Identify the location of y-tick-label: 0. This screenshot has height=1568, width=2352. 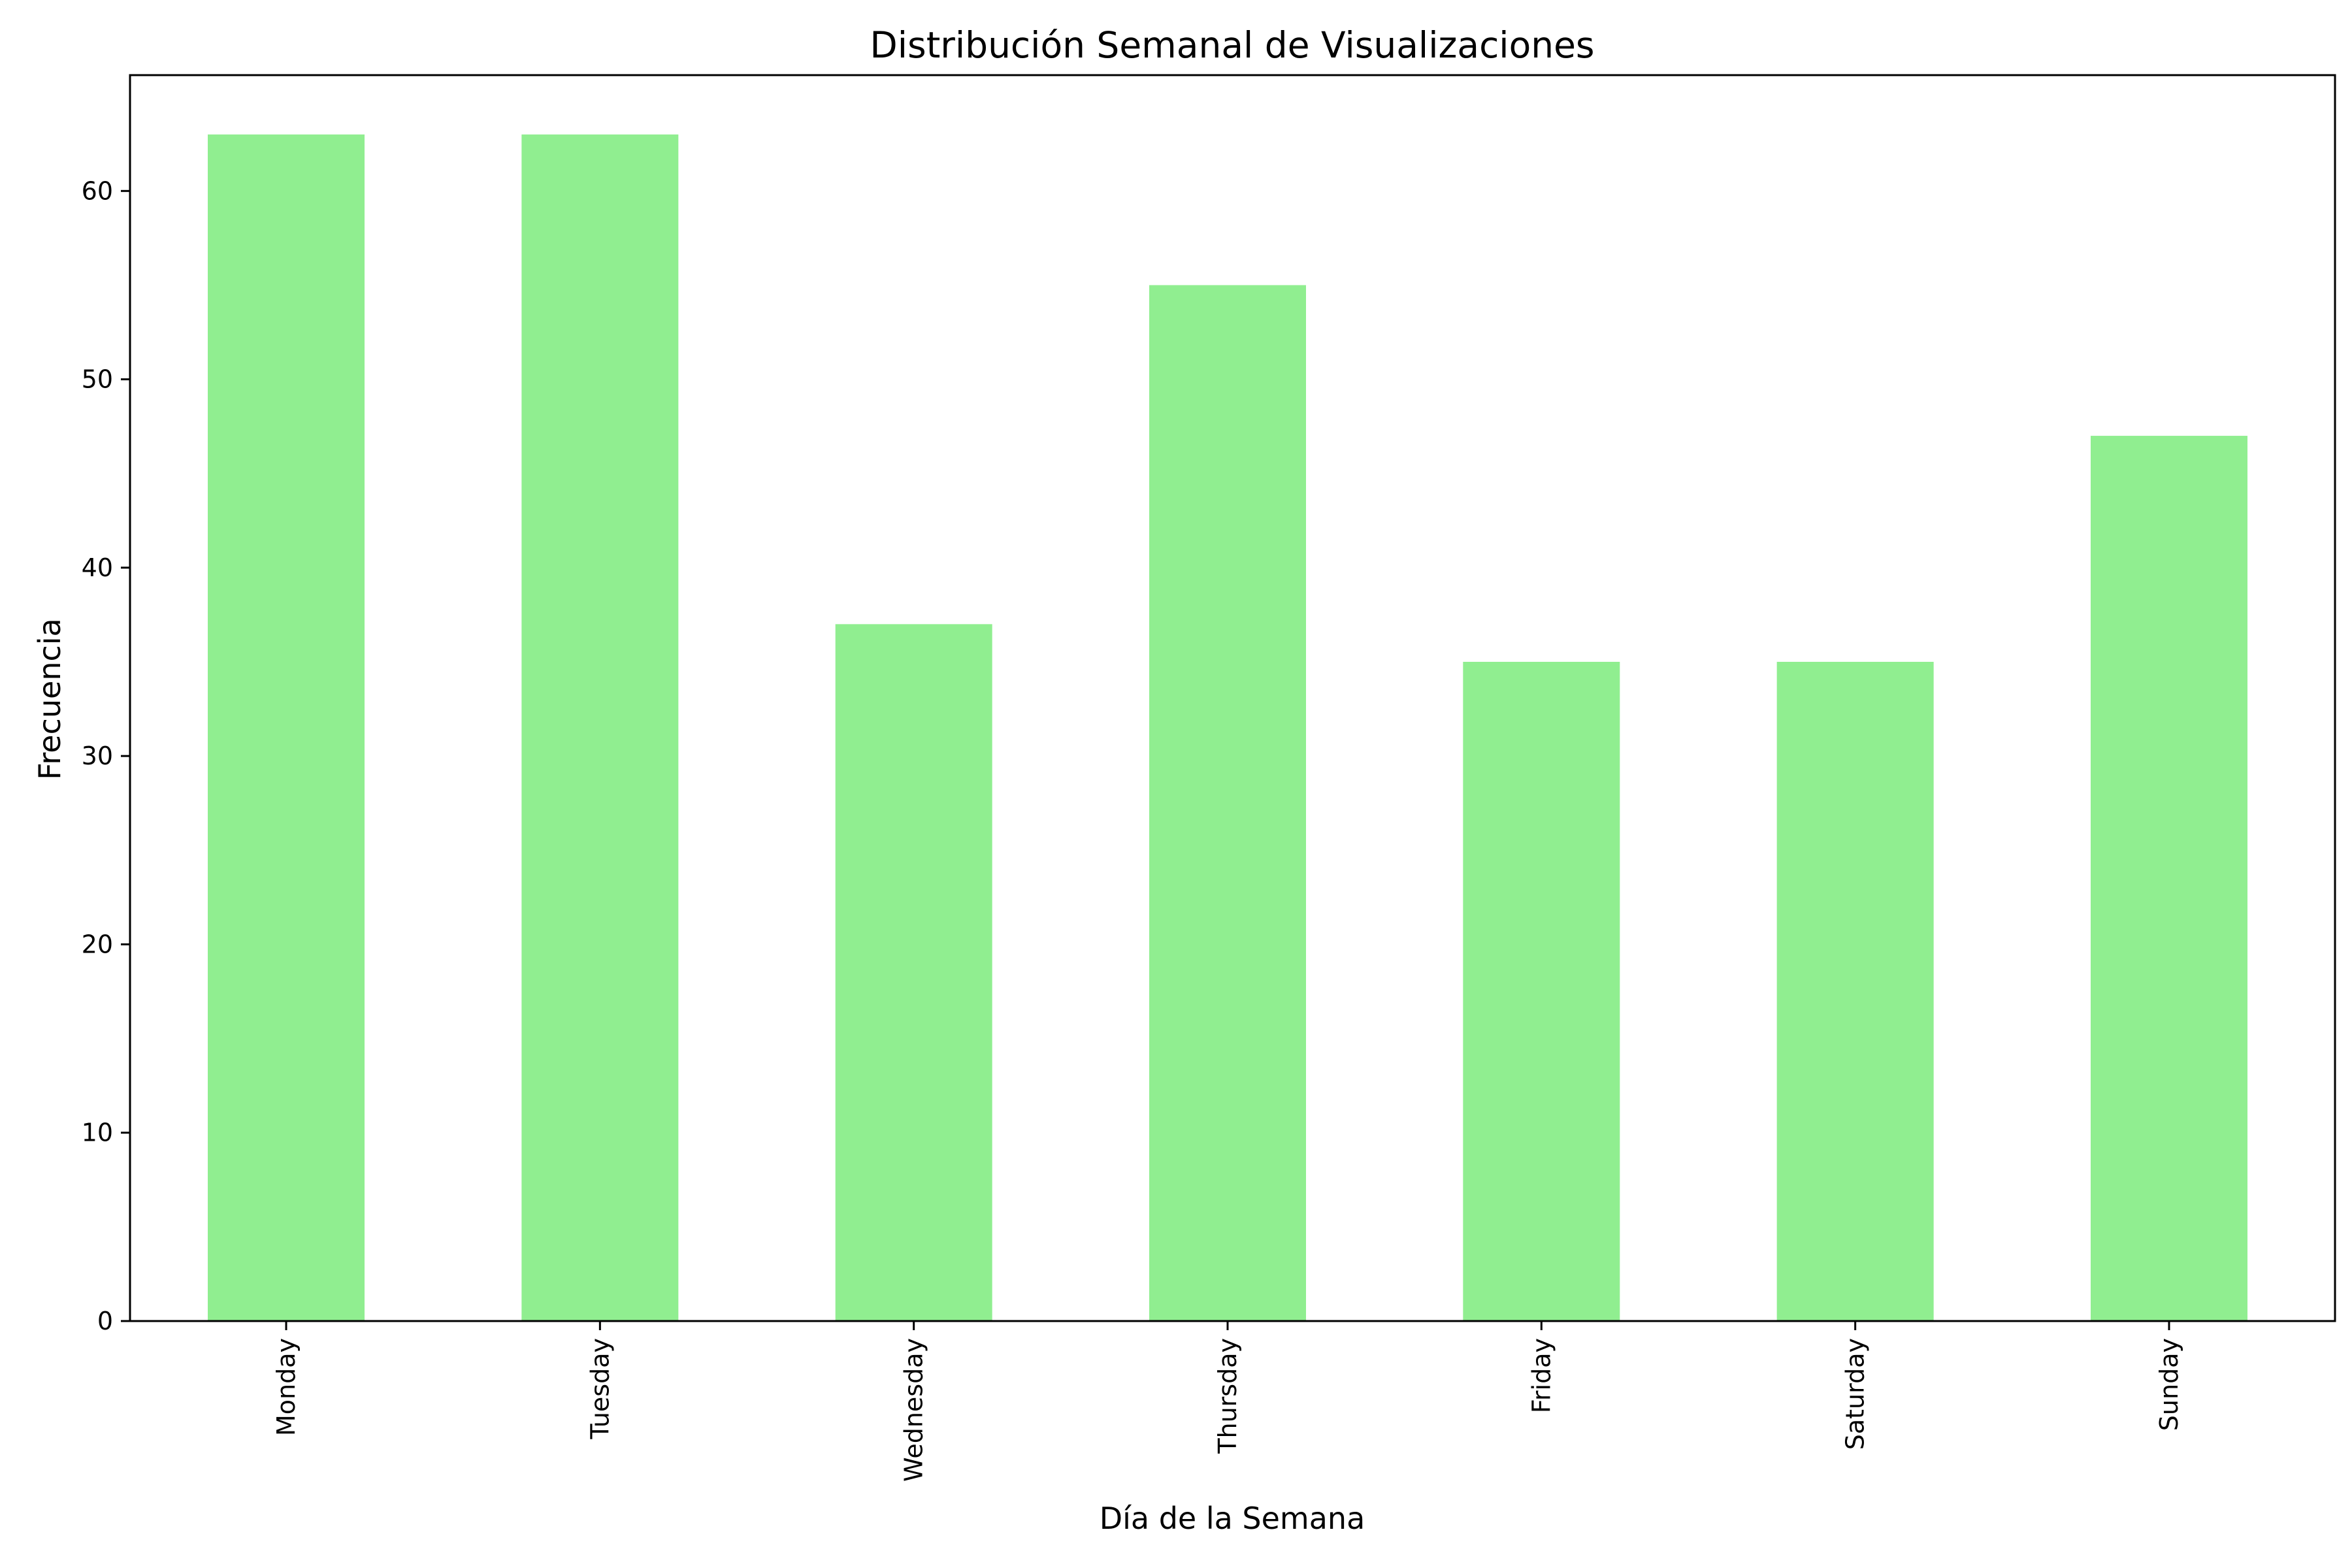
(105, 1321).